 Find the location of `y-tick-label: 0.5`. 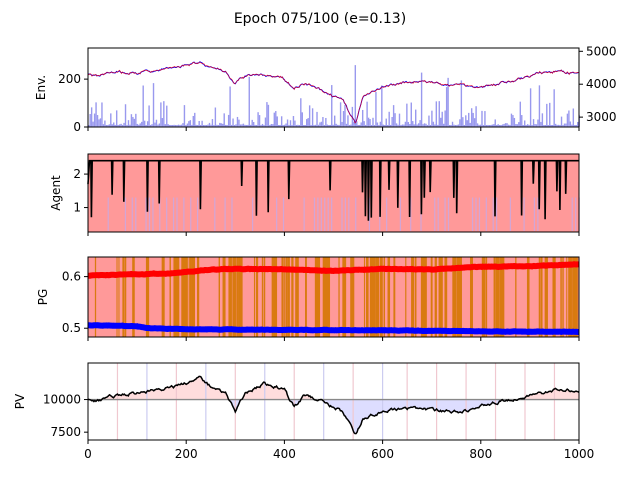

y-tick-label: 0.5 is located at coordinates (71, 328).